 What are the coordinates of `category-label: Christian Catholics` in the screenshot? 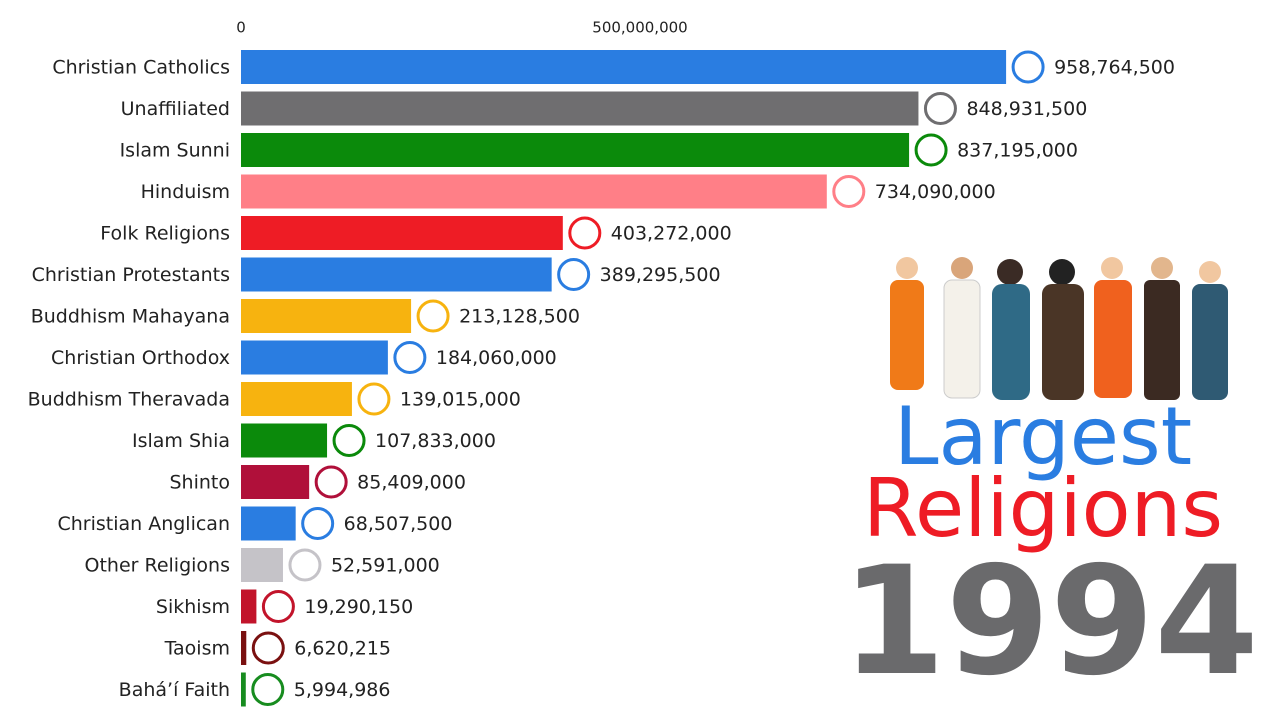 It's located at (141, 68).